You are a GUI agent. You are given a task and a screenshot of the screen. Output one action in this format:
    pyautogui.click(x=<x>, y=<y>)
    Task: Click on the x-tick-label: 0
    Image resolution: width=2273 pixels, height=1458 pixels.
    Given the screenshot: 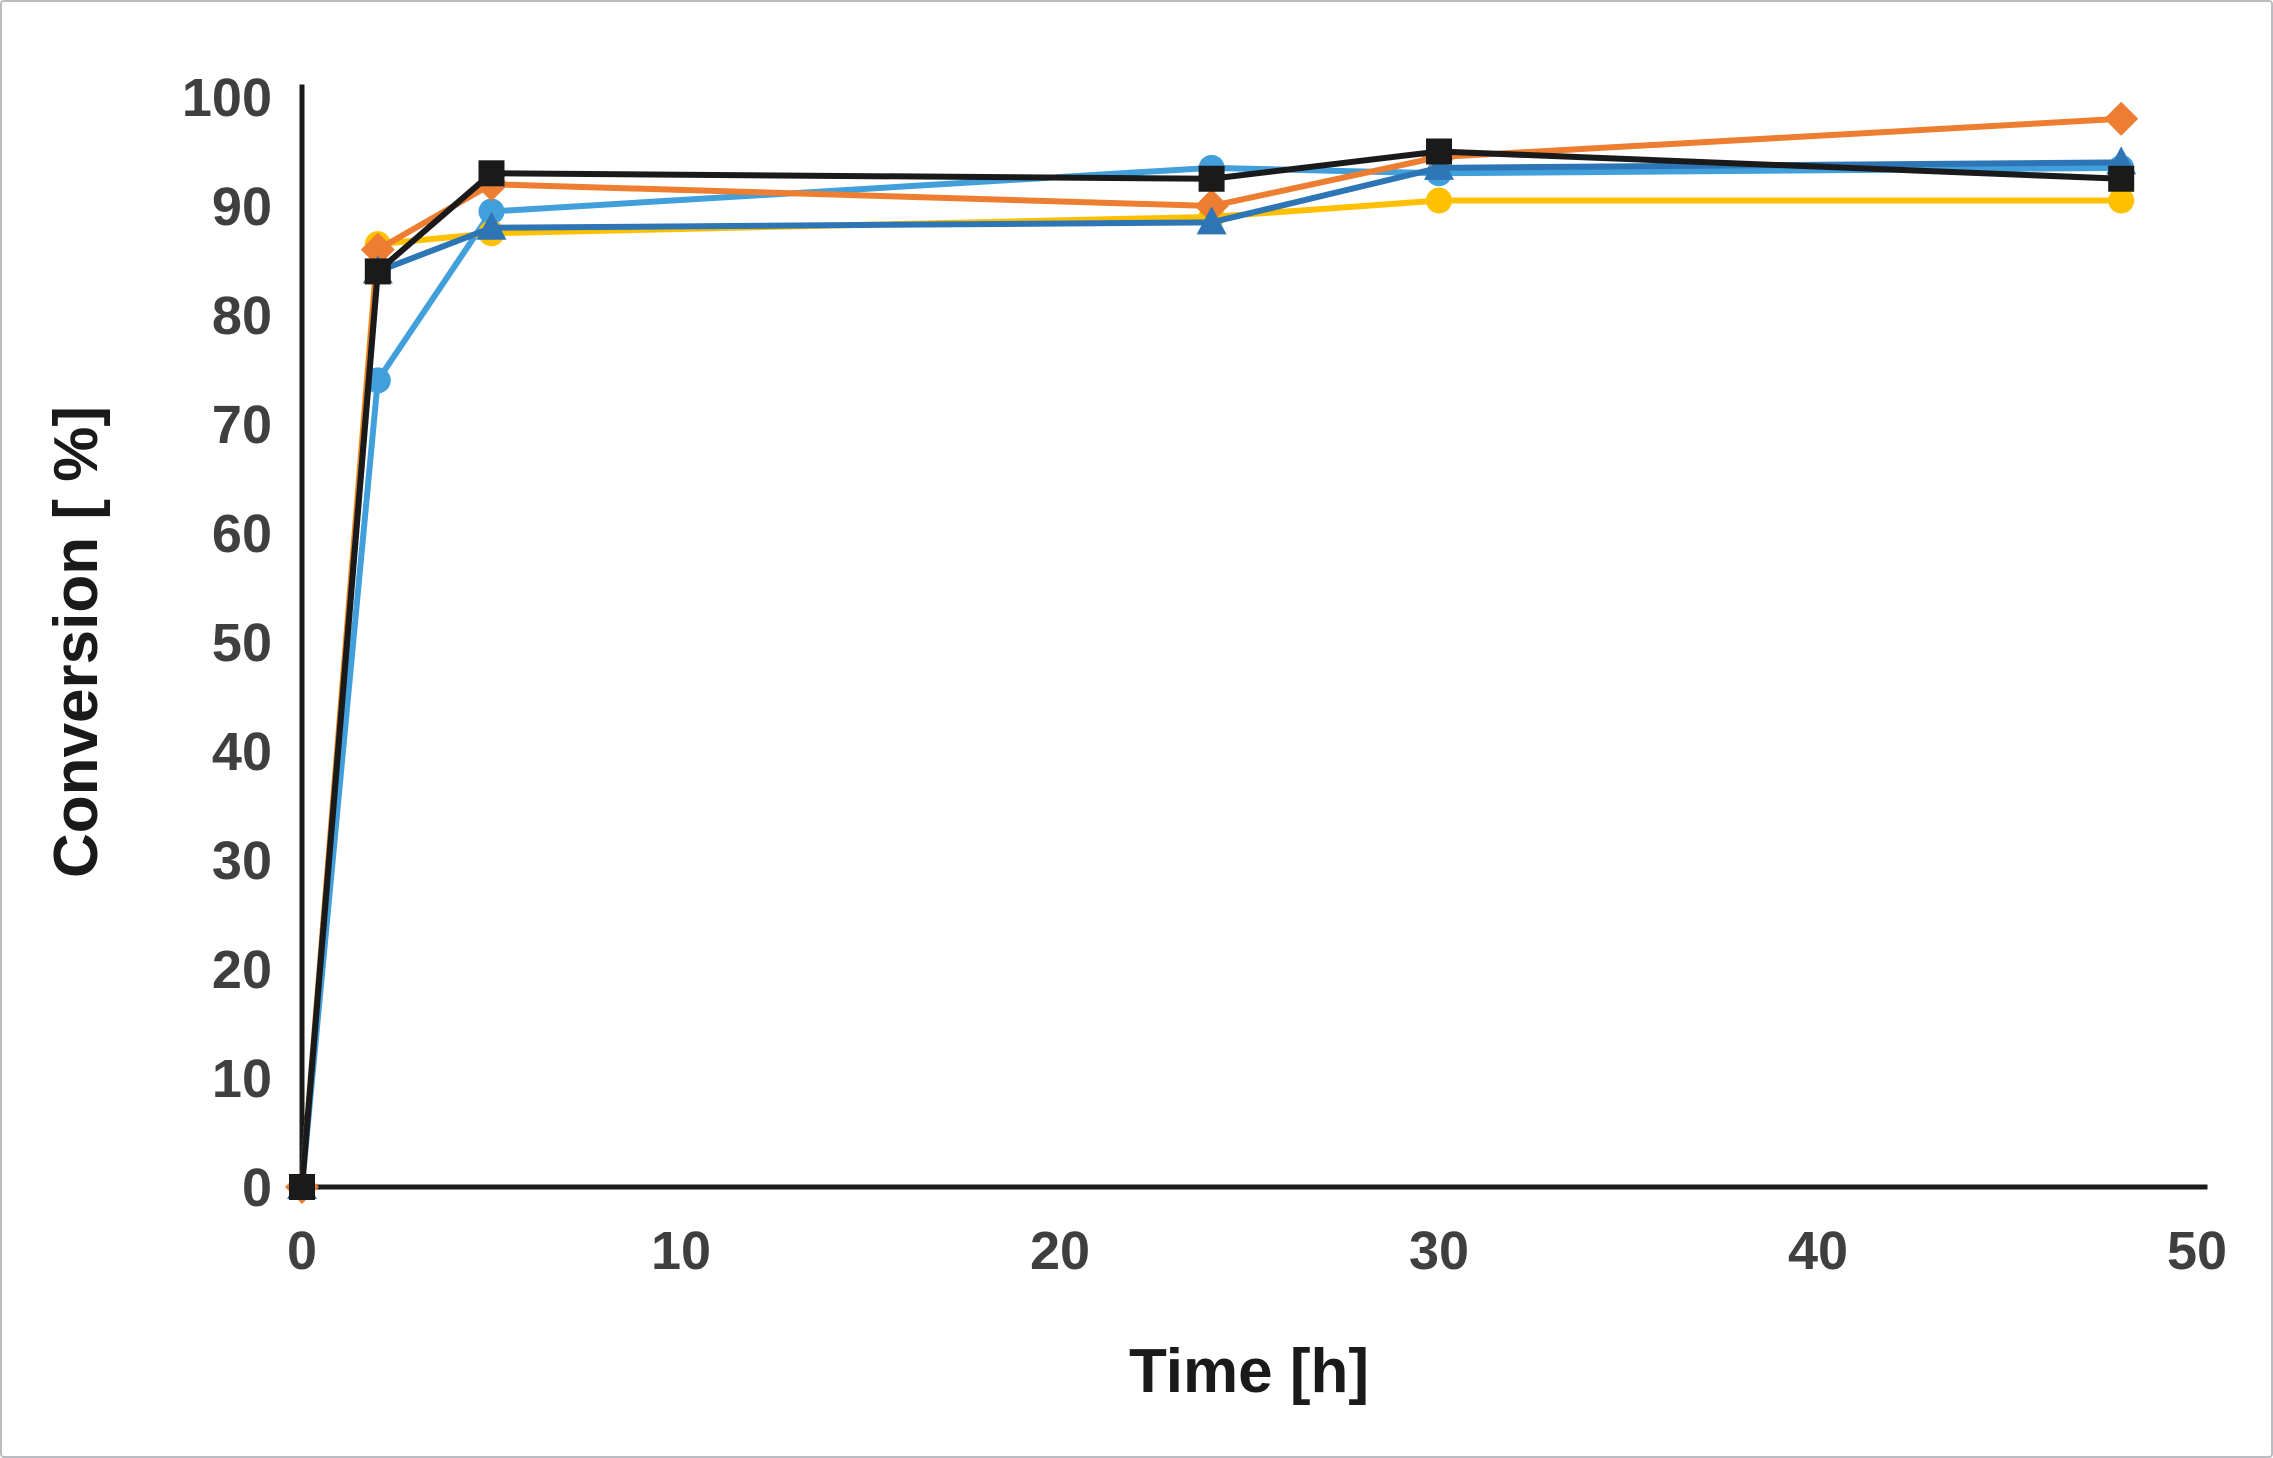 What is the action you would take?
    pyautogui.click(x=302, y=1251)
    